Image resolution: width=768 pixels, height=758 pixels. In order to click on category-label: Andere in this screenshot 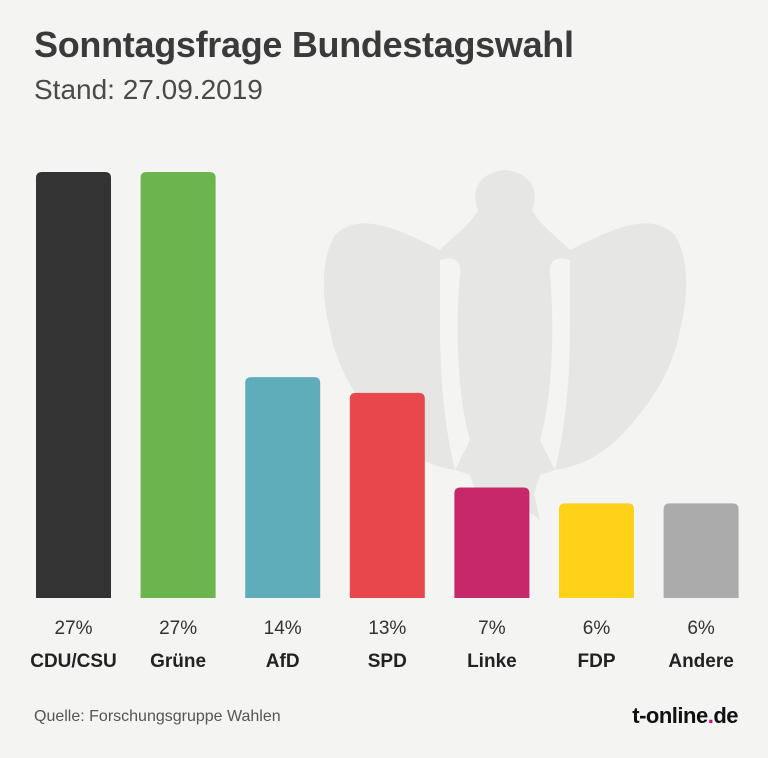, I will do `click(700, 661)`.